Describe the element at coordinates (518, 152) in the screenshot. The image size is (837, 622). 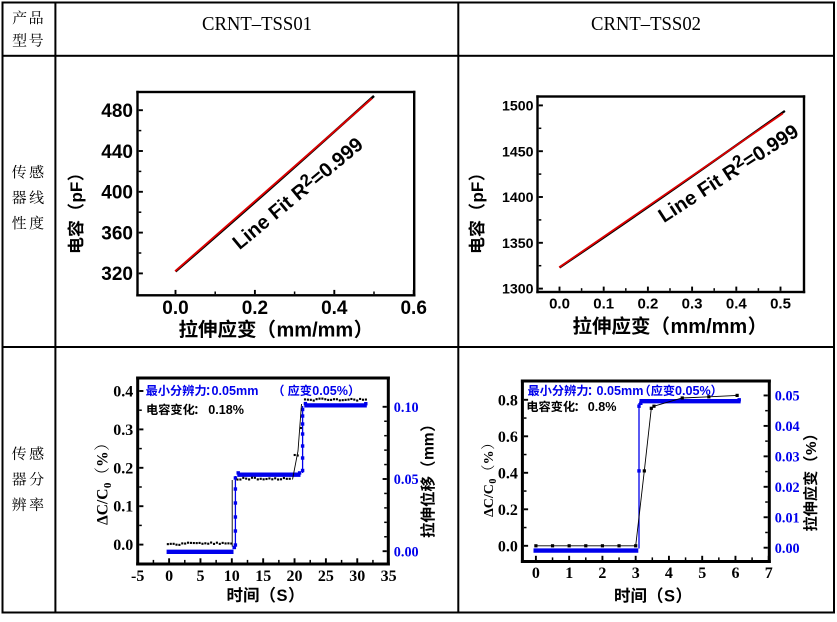
I see `svg-text: 1450` at that location.